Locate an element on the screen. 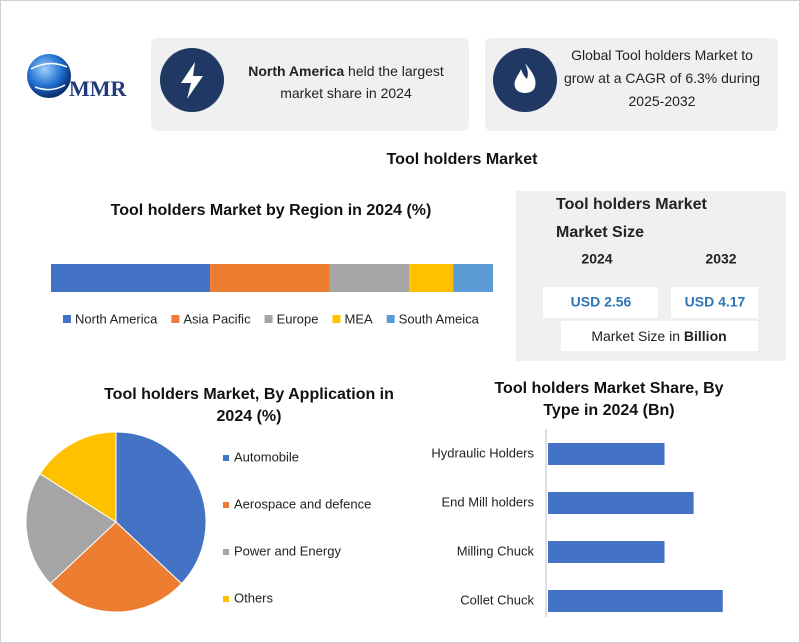 This screenshot has height=643, width=800. legend-label: Europe is located at coordinates (298, 318).